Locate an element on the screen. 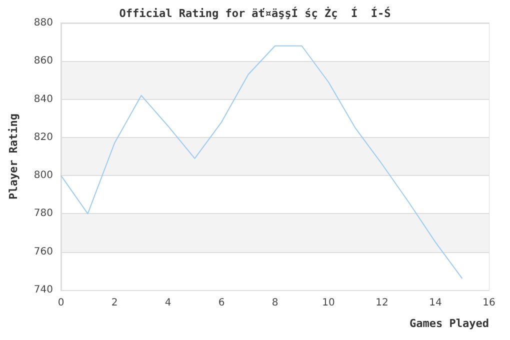  x-tick-label: 10 is located at coordinates (328, 303).